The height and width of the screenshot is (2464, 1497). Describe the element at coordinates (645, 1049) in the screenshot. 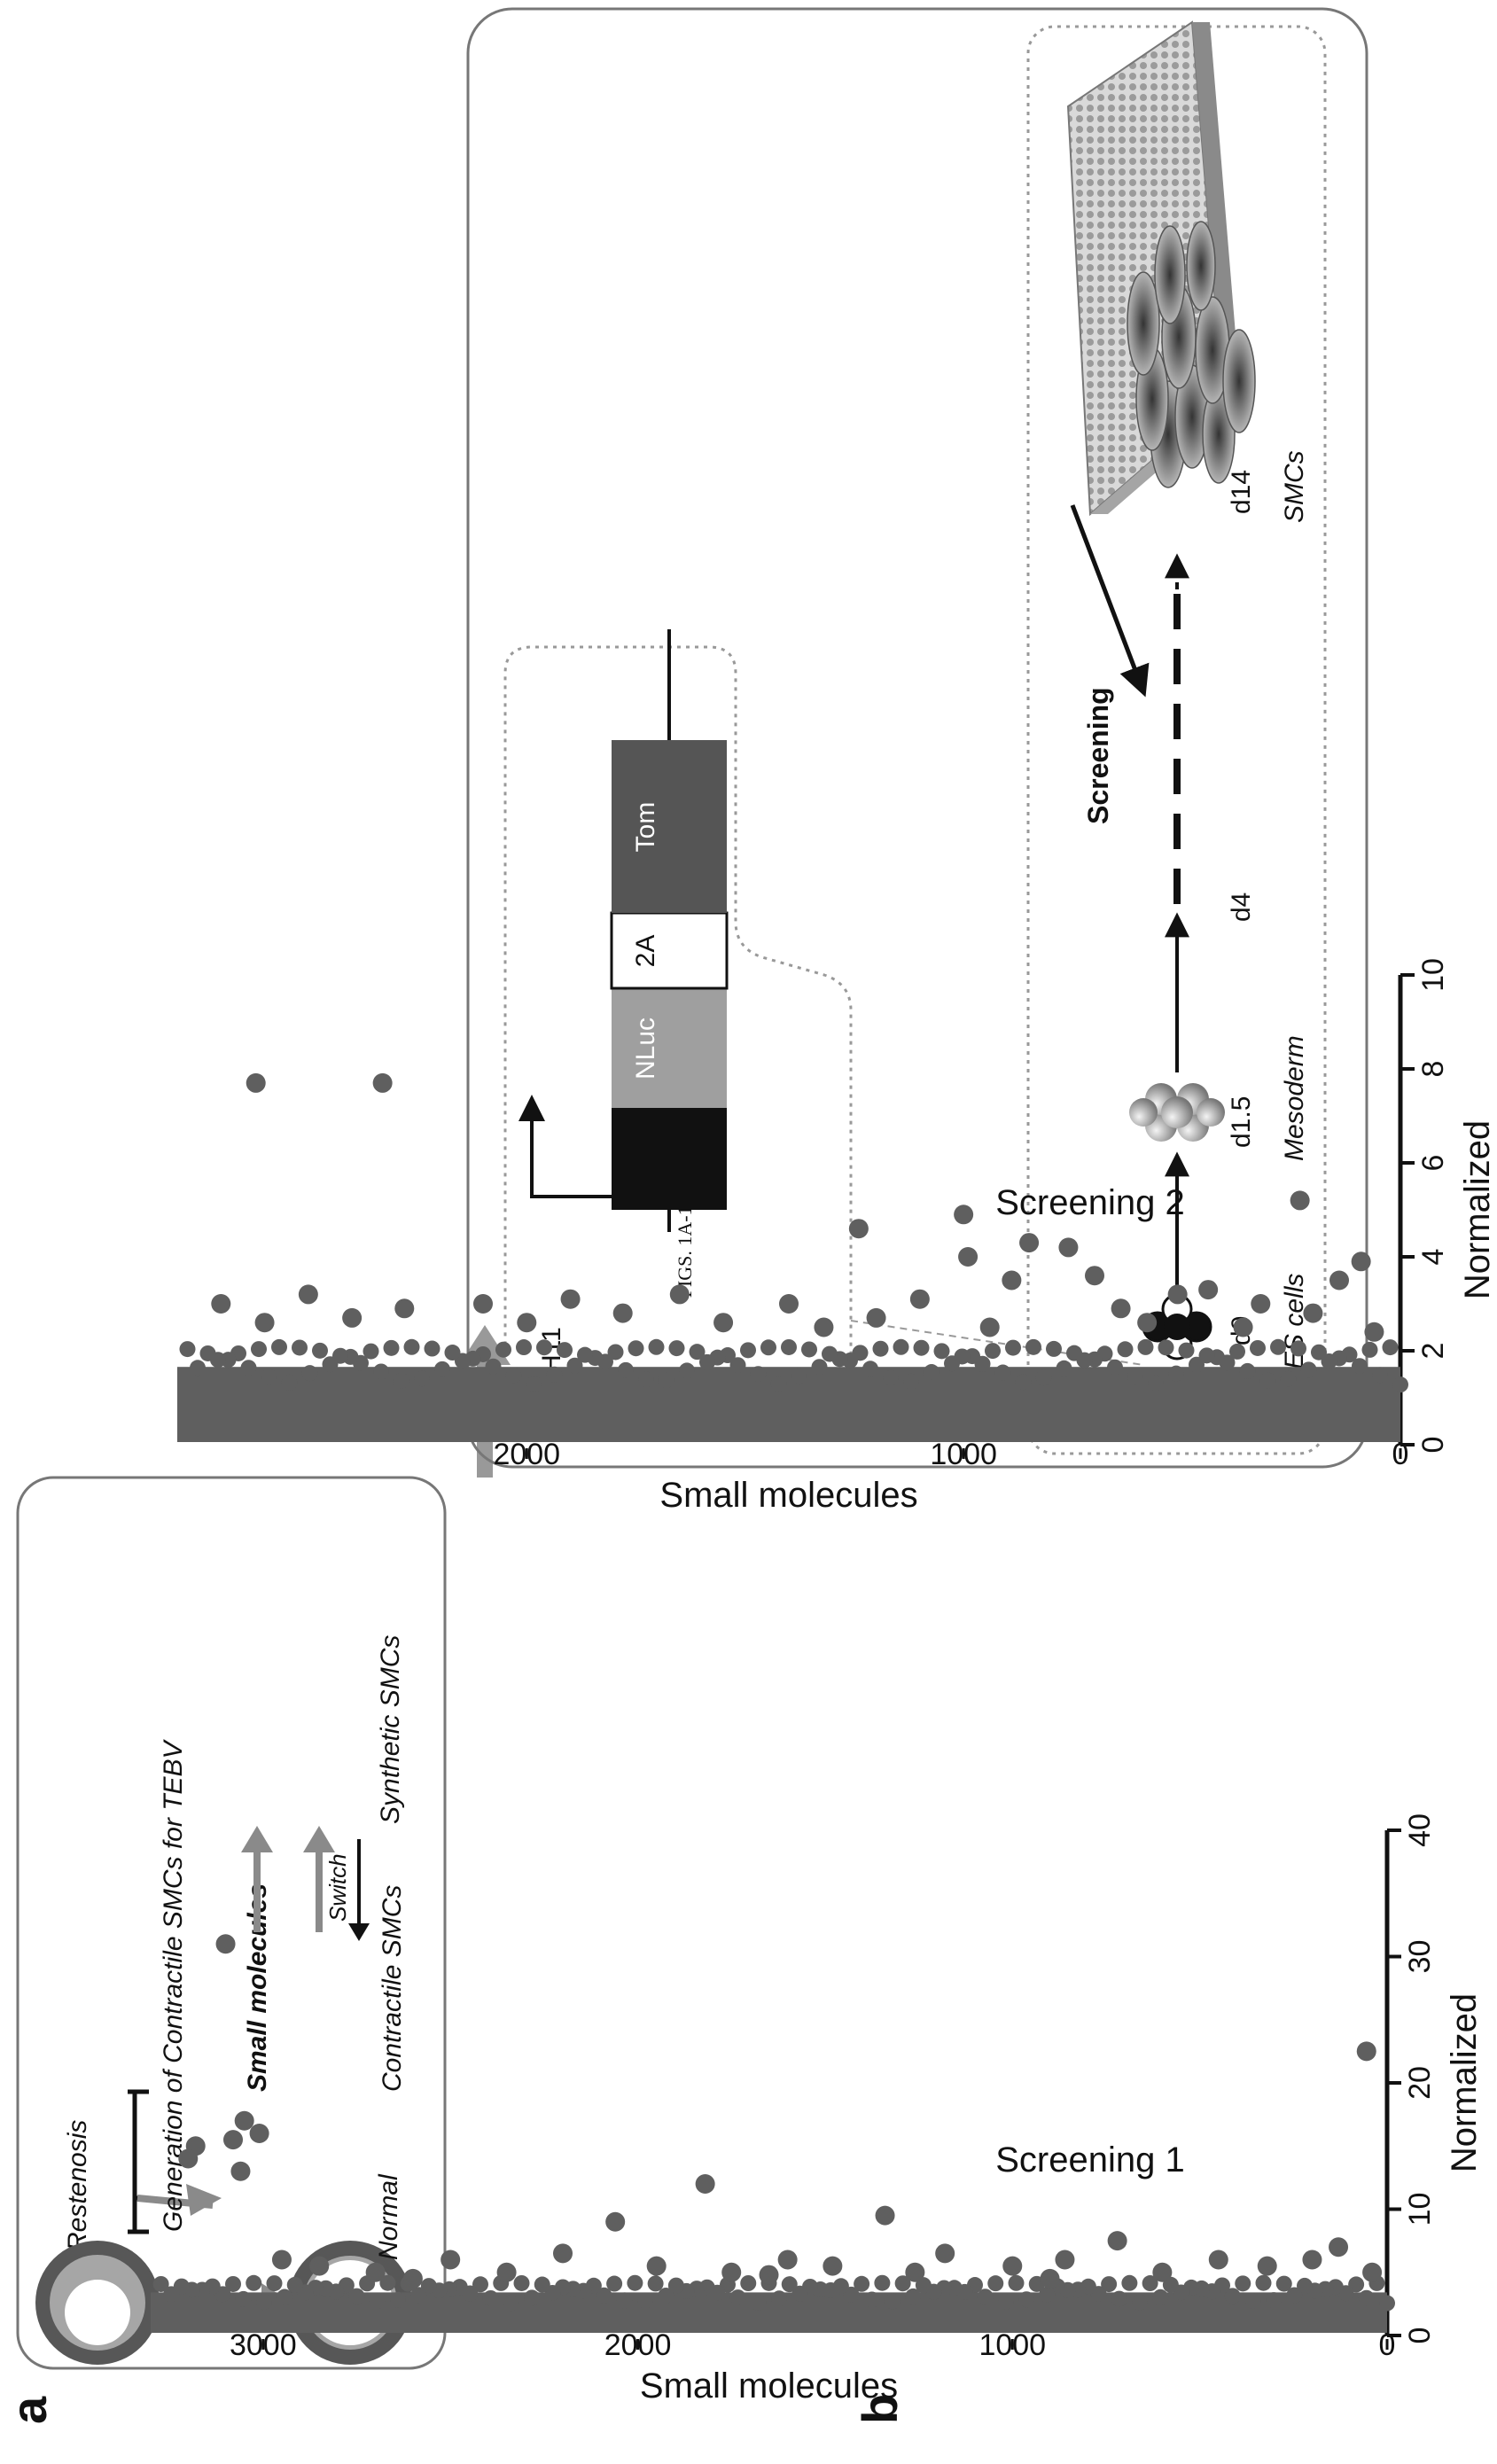

I see `nluc-label: NLuc` at that location.